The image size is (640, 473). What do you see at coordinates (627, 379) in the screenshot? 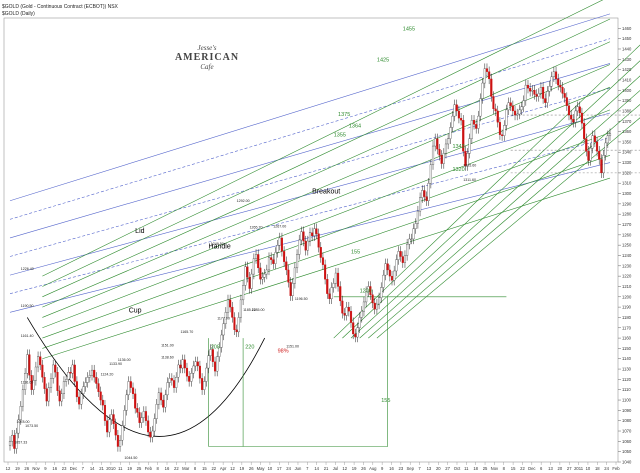
I see `y-tick-label: 1120` at bounding box center [627, 379].